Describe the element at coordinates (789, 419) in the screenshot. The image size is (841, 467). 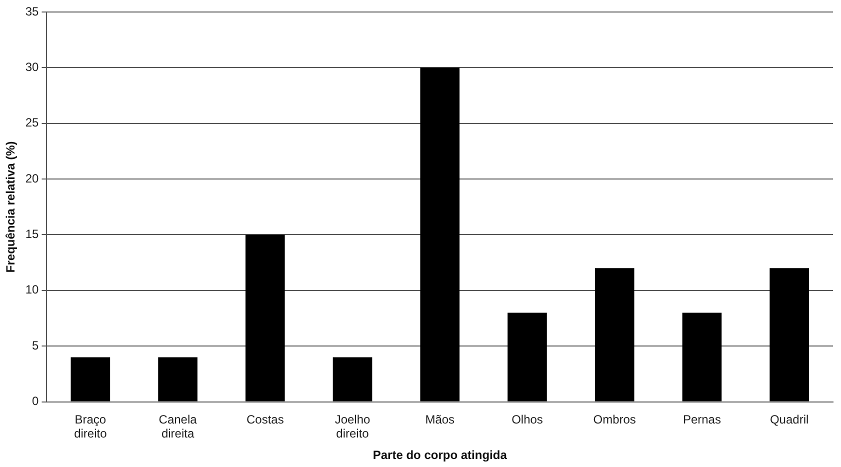
I see `x-tick-label: Quadril` at that location.